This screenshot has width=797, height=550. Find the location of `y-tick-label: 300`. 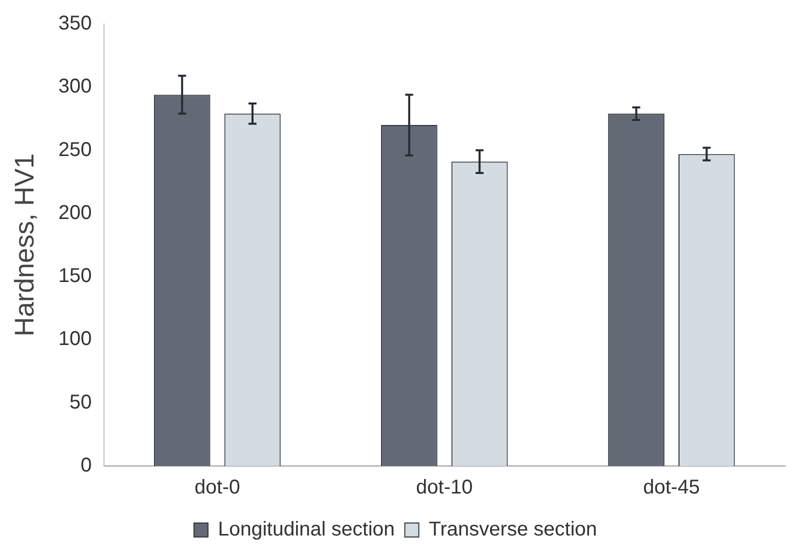

y-tick-label: 300 is located at coordinates (75, 87).